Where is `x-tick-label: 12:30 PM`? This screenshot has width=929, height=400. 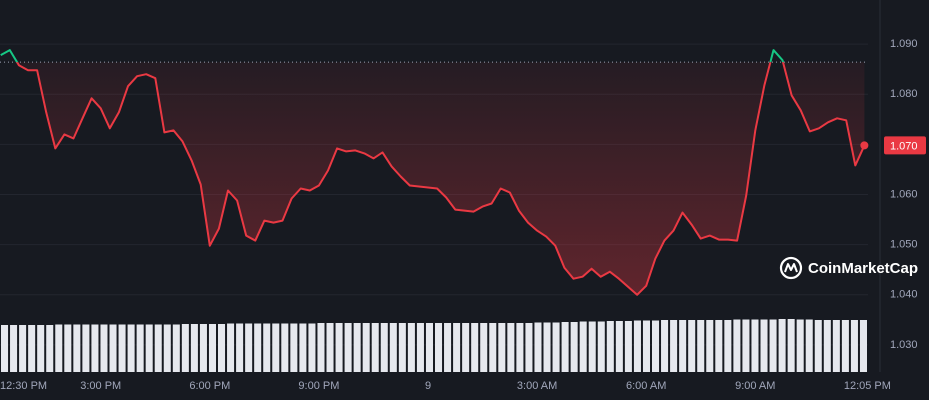
x-tick-label: 12:30 PM is located at coordinates (23, 386).